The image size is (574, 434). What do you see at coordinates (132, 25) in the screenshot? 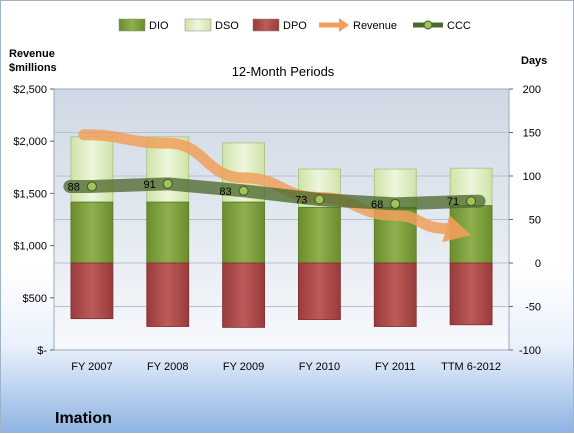
I see `legend-swatch-dio` at bounding box center [132, 25].